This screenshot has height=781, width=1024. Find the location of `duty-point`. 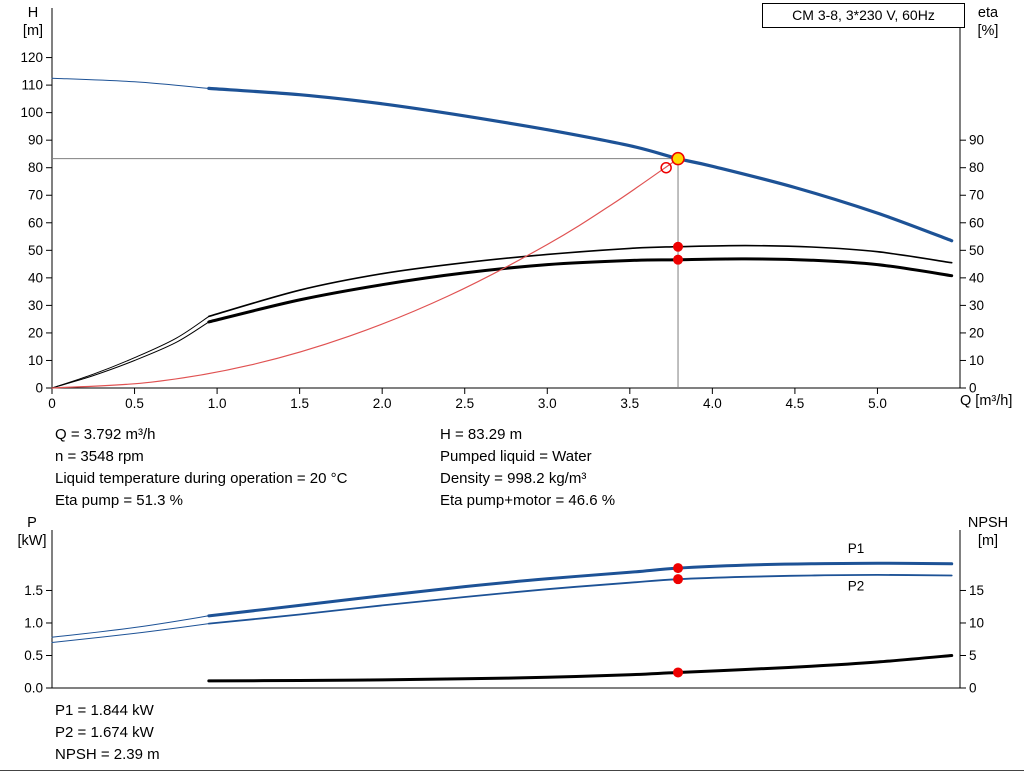

duty-point is located at coordinates (678, 158).